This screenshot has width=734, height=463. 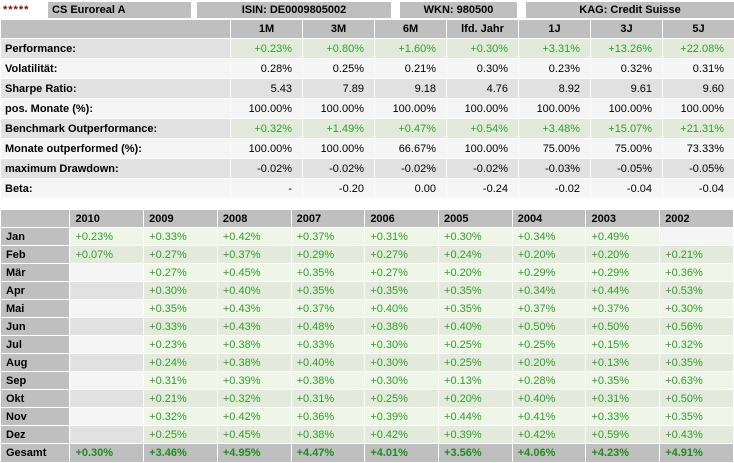 I want to click on month-value-cell: +0.15%, so click(x=623, y=344).